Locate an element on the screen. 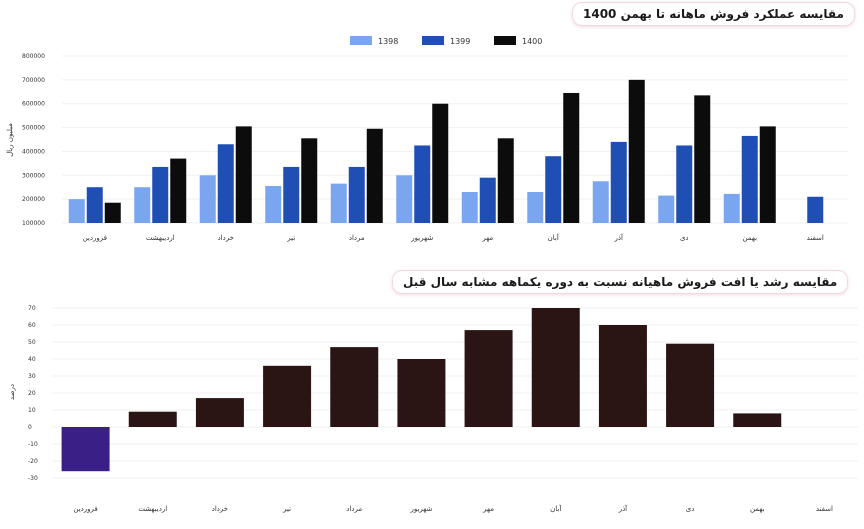 This screenshot has width=864, height=529. y-tick-label: 50 is located at coordinates (32, 342).